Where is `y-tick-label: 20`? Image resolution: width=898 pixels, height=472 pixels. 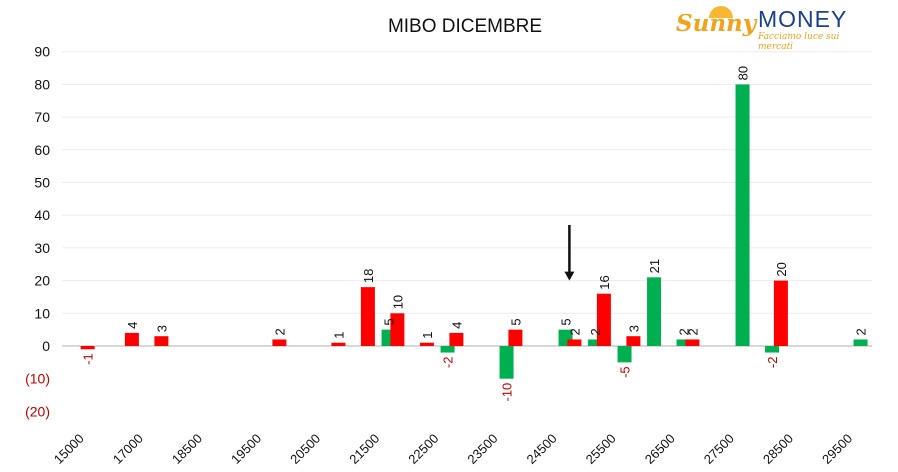 y-tick-label: 20 is located at coordinates (42, 281).